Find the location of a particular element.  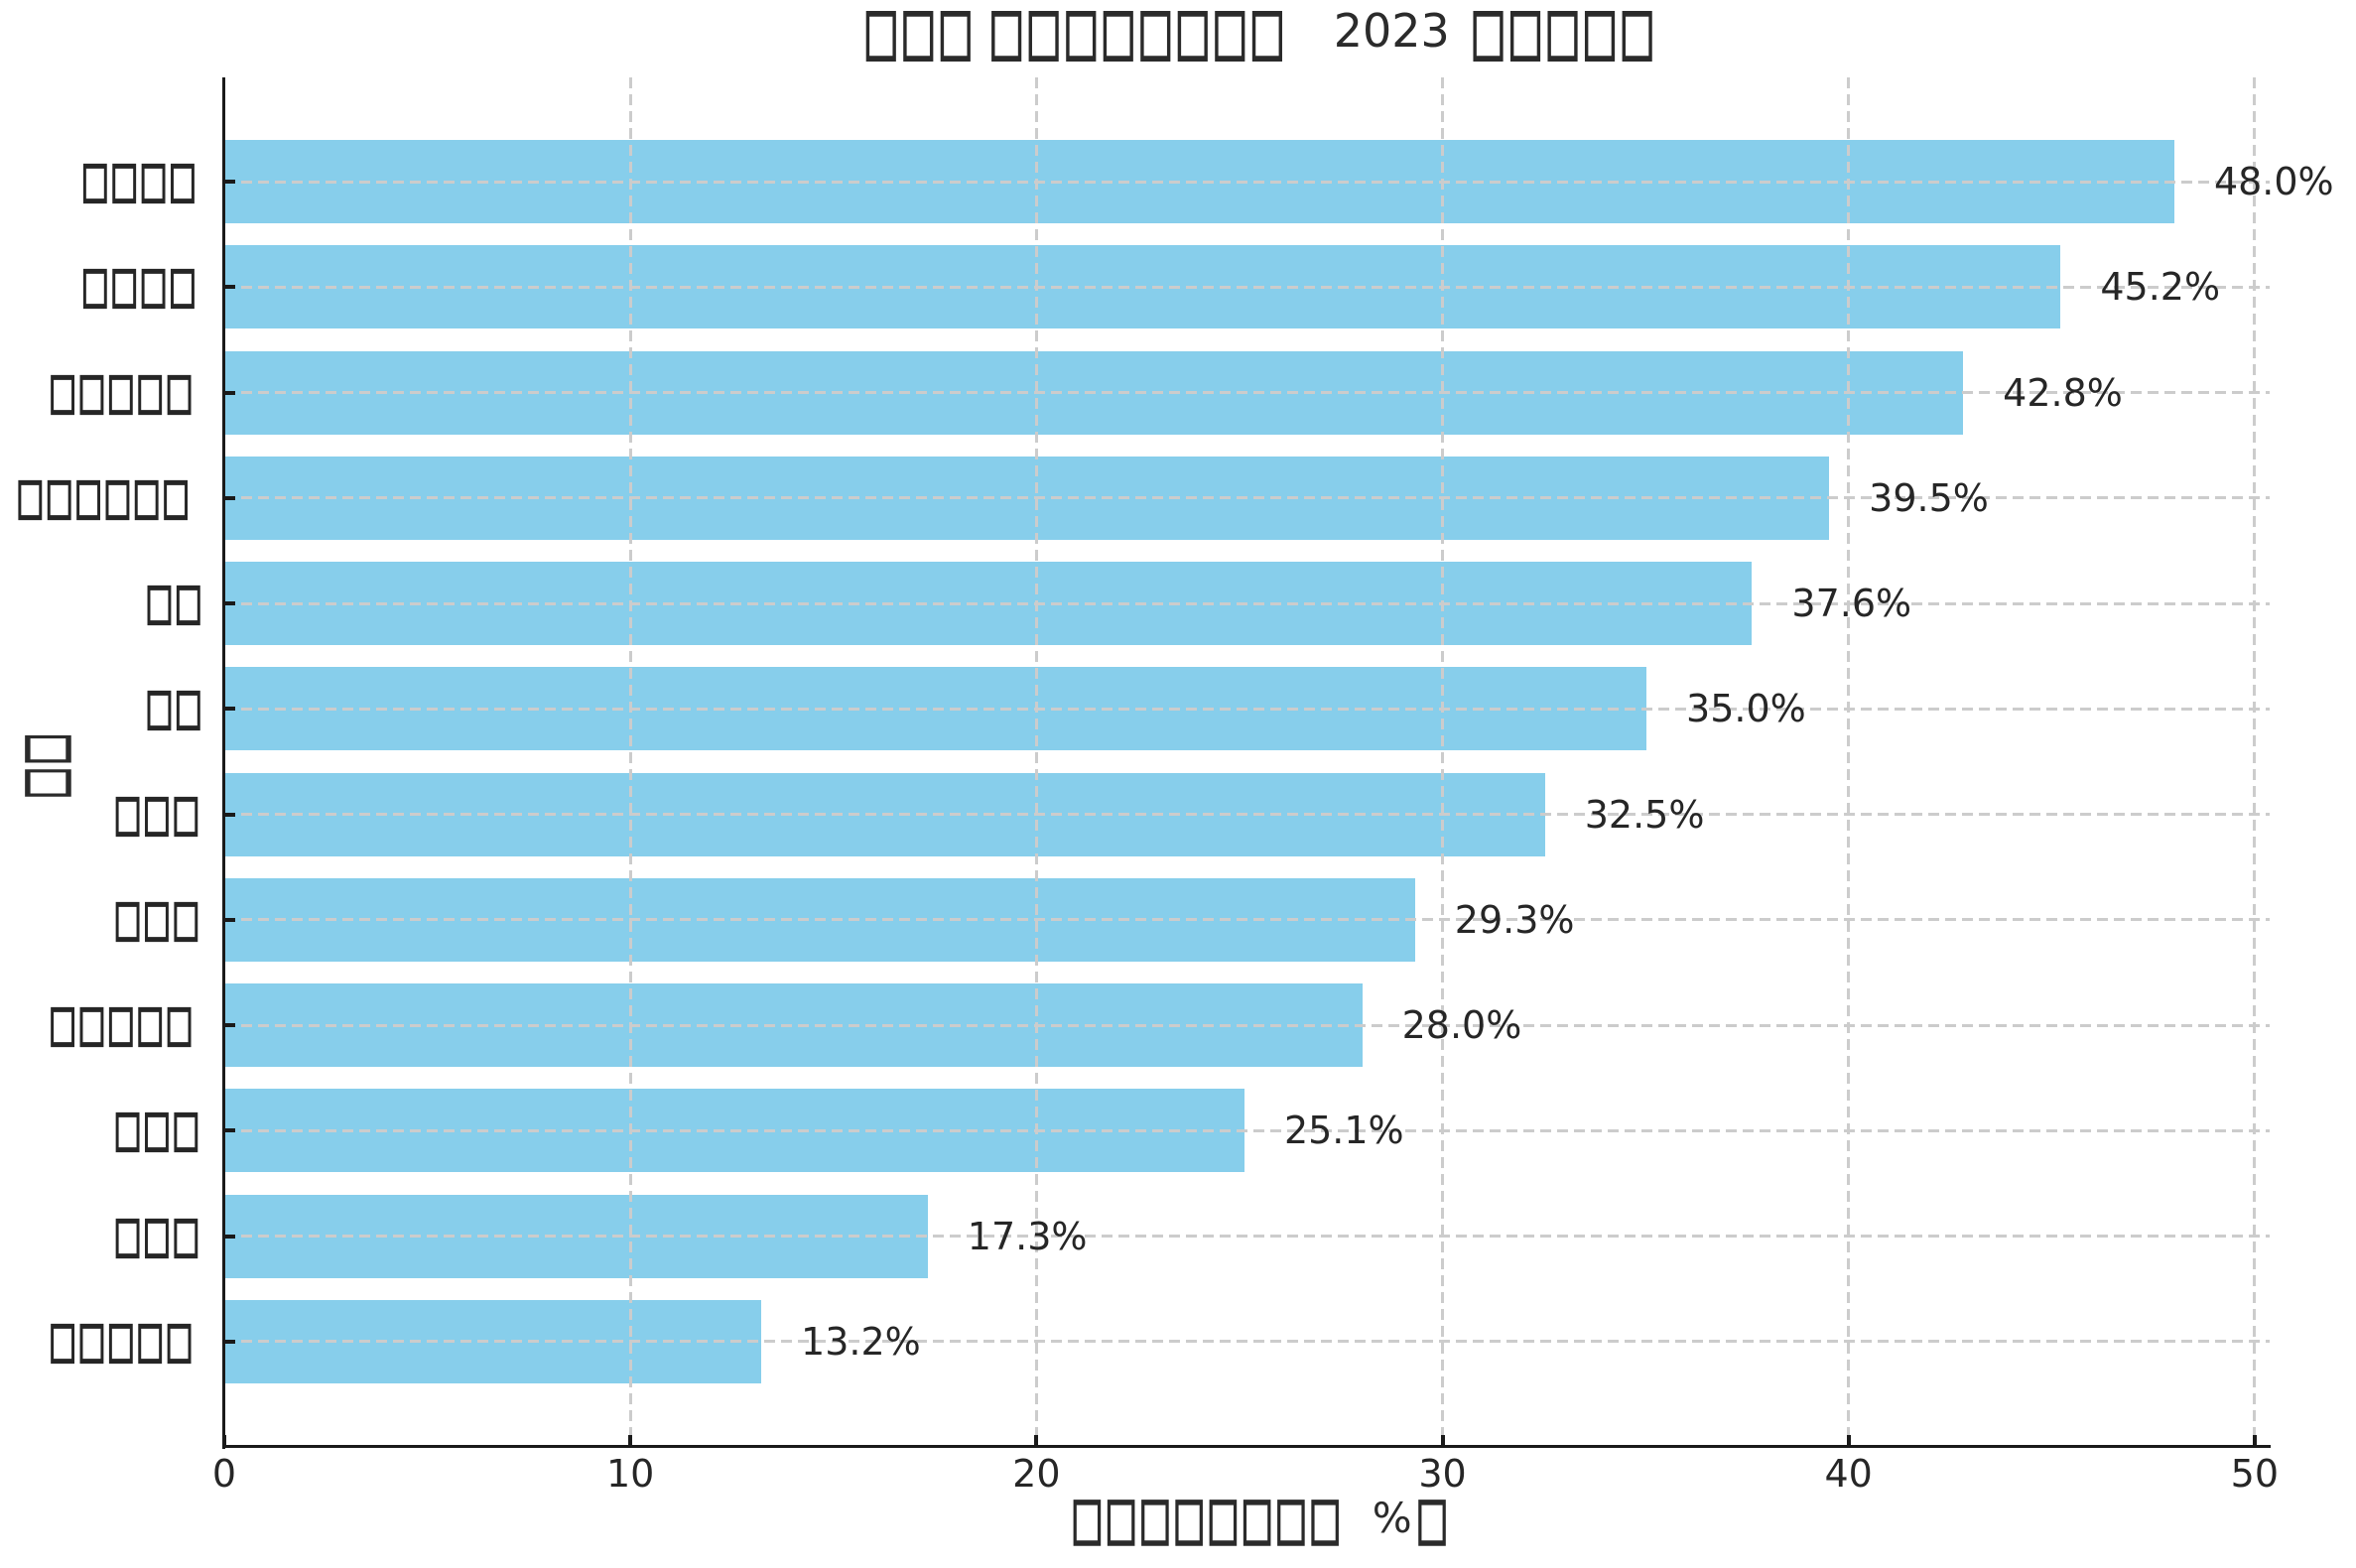

chart-title: □□□ □□□□□□□□ 2023 □□□□□ is located at coordinates (1247, 34).